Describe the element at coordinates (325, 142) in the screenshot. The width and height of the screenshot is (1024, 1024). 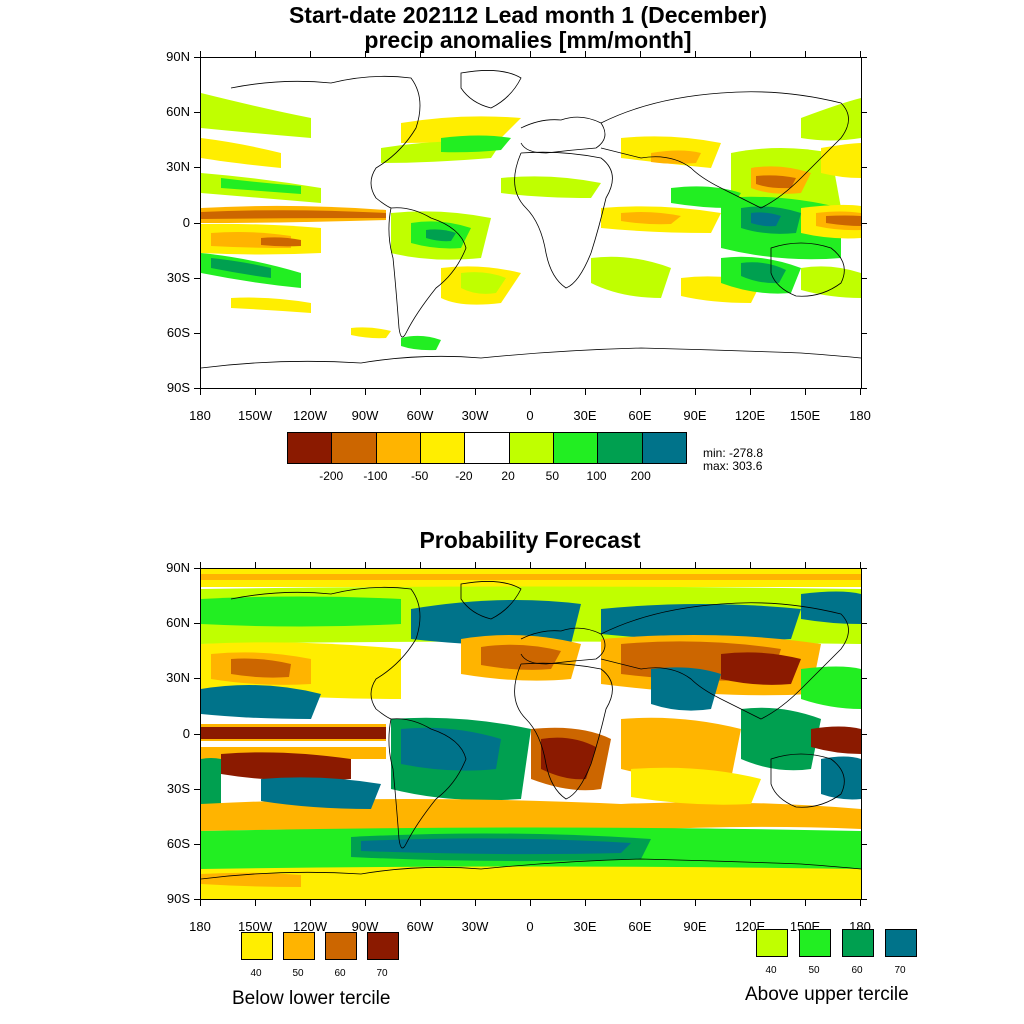
I see `north-america-coast` at that location.